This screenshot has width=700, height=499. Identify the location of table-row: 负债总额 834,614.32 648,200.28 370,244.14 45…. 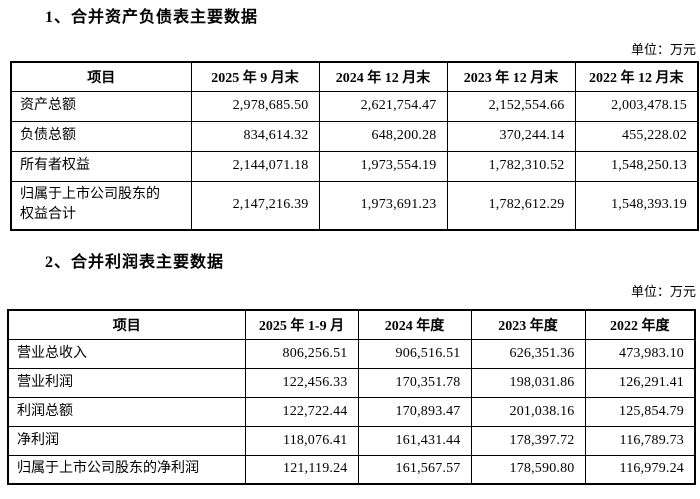
(354, 136).